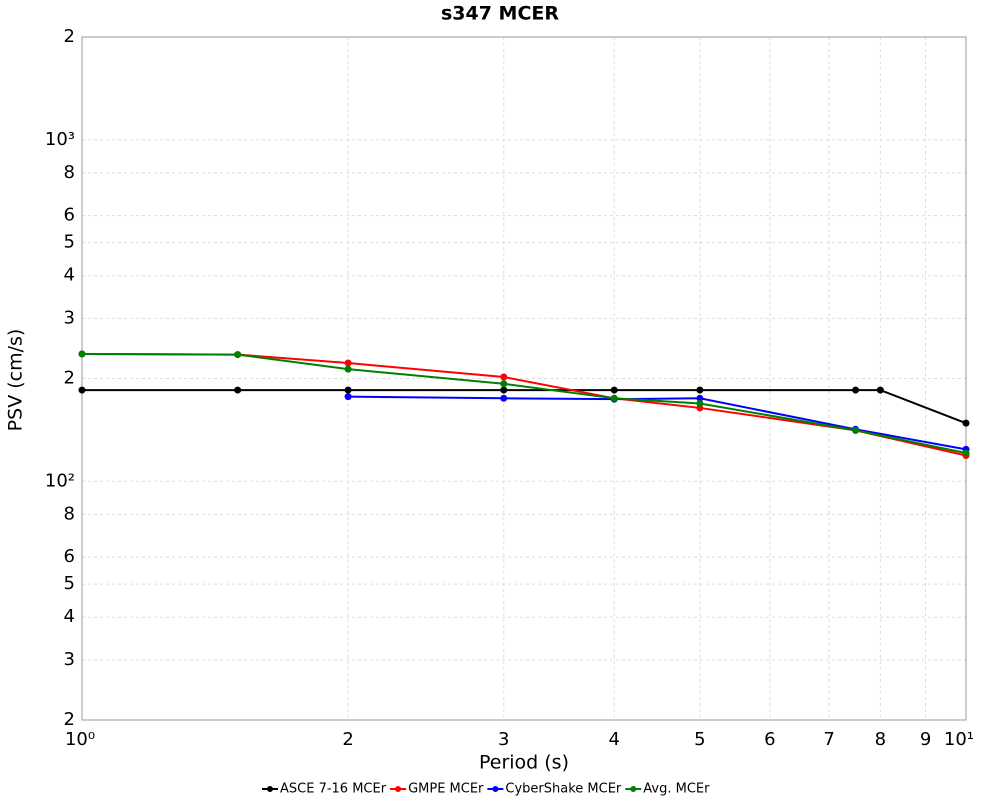 This screenshot has height=800, width=1000. What do you see at coordinates (676, 789) in the screenshot?
I see `legend-label: Avg. MCEr` at bounding box center [676, 789].